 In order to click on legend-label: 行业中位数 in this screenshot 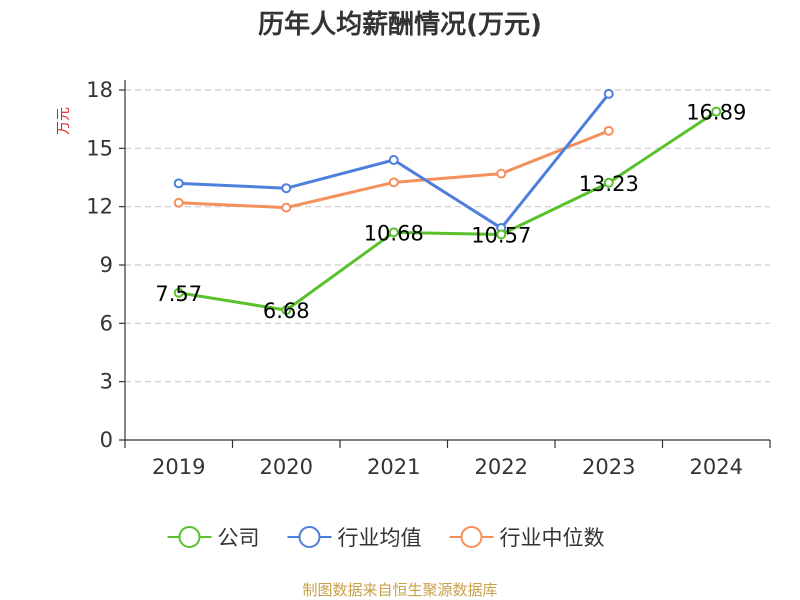, I will do `click(552, 538)`.